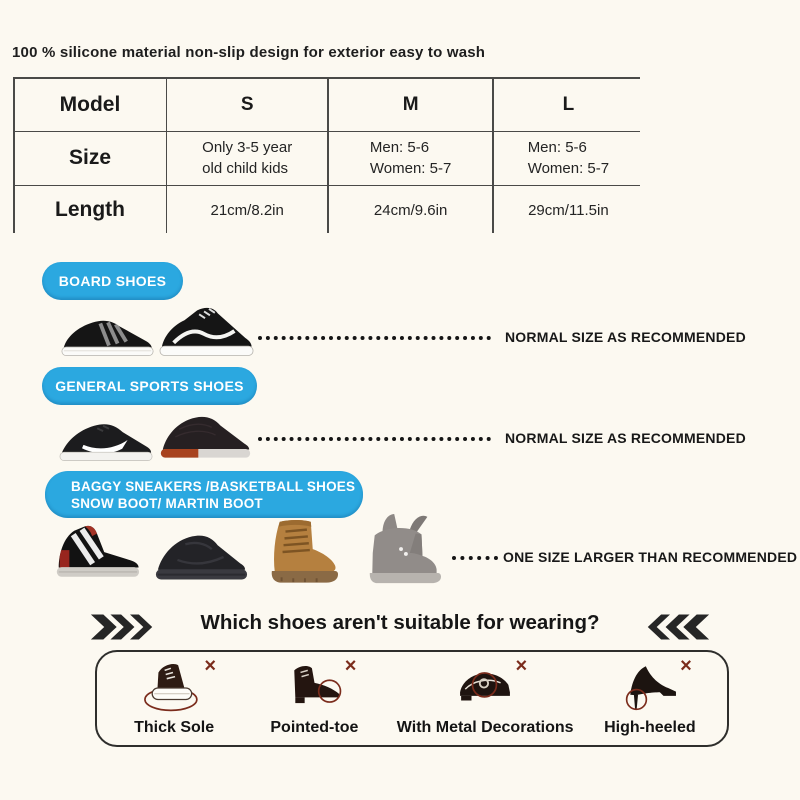 This screenshot has height=800, width=800. I want to click on length-l-value: 29cm/11.5in, so click(568, 210).